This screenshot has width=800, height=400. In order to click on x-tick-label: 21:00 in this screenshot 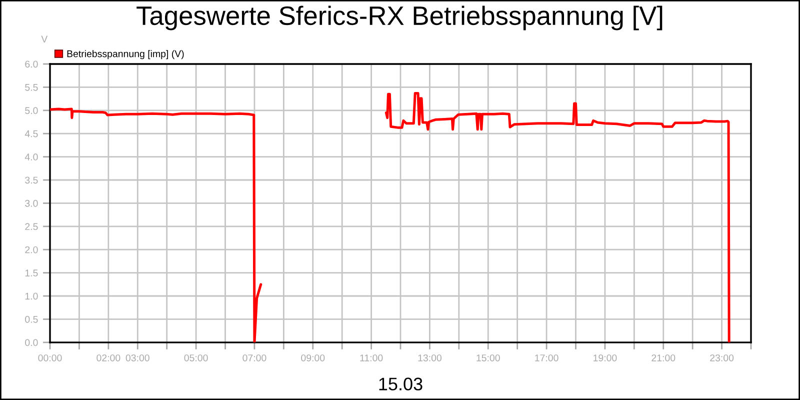, I will do `click(664, 358)`.